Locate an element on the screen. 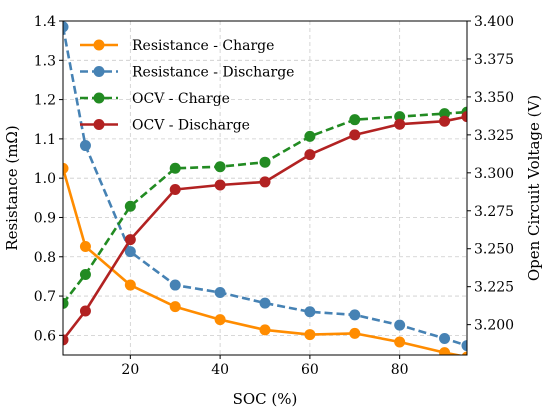 Image resolution: width=550 pixels, height=412 pixels. y-left-tick-label: 1.2 is located at coordinates (45, 101).